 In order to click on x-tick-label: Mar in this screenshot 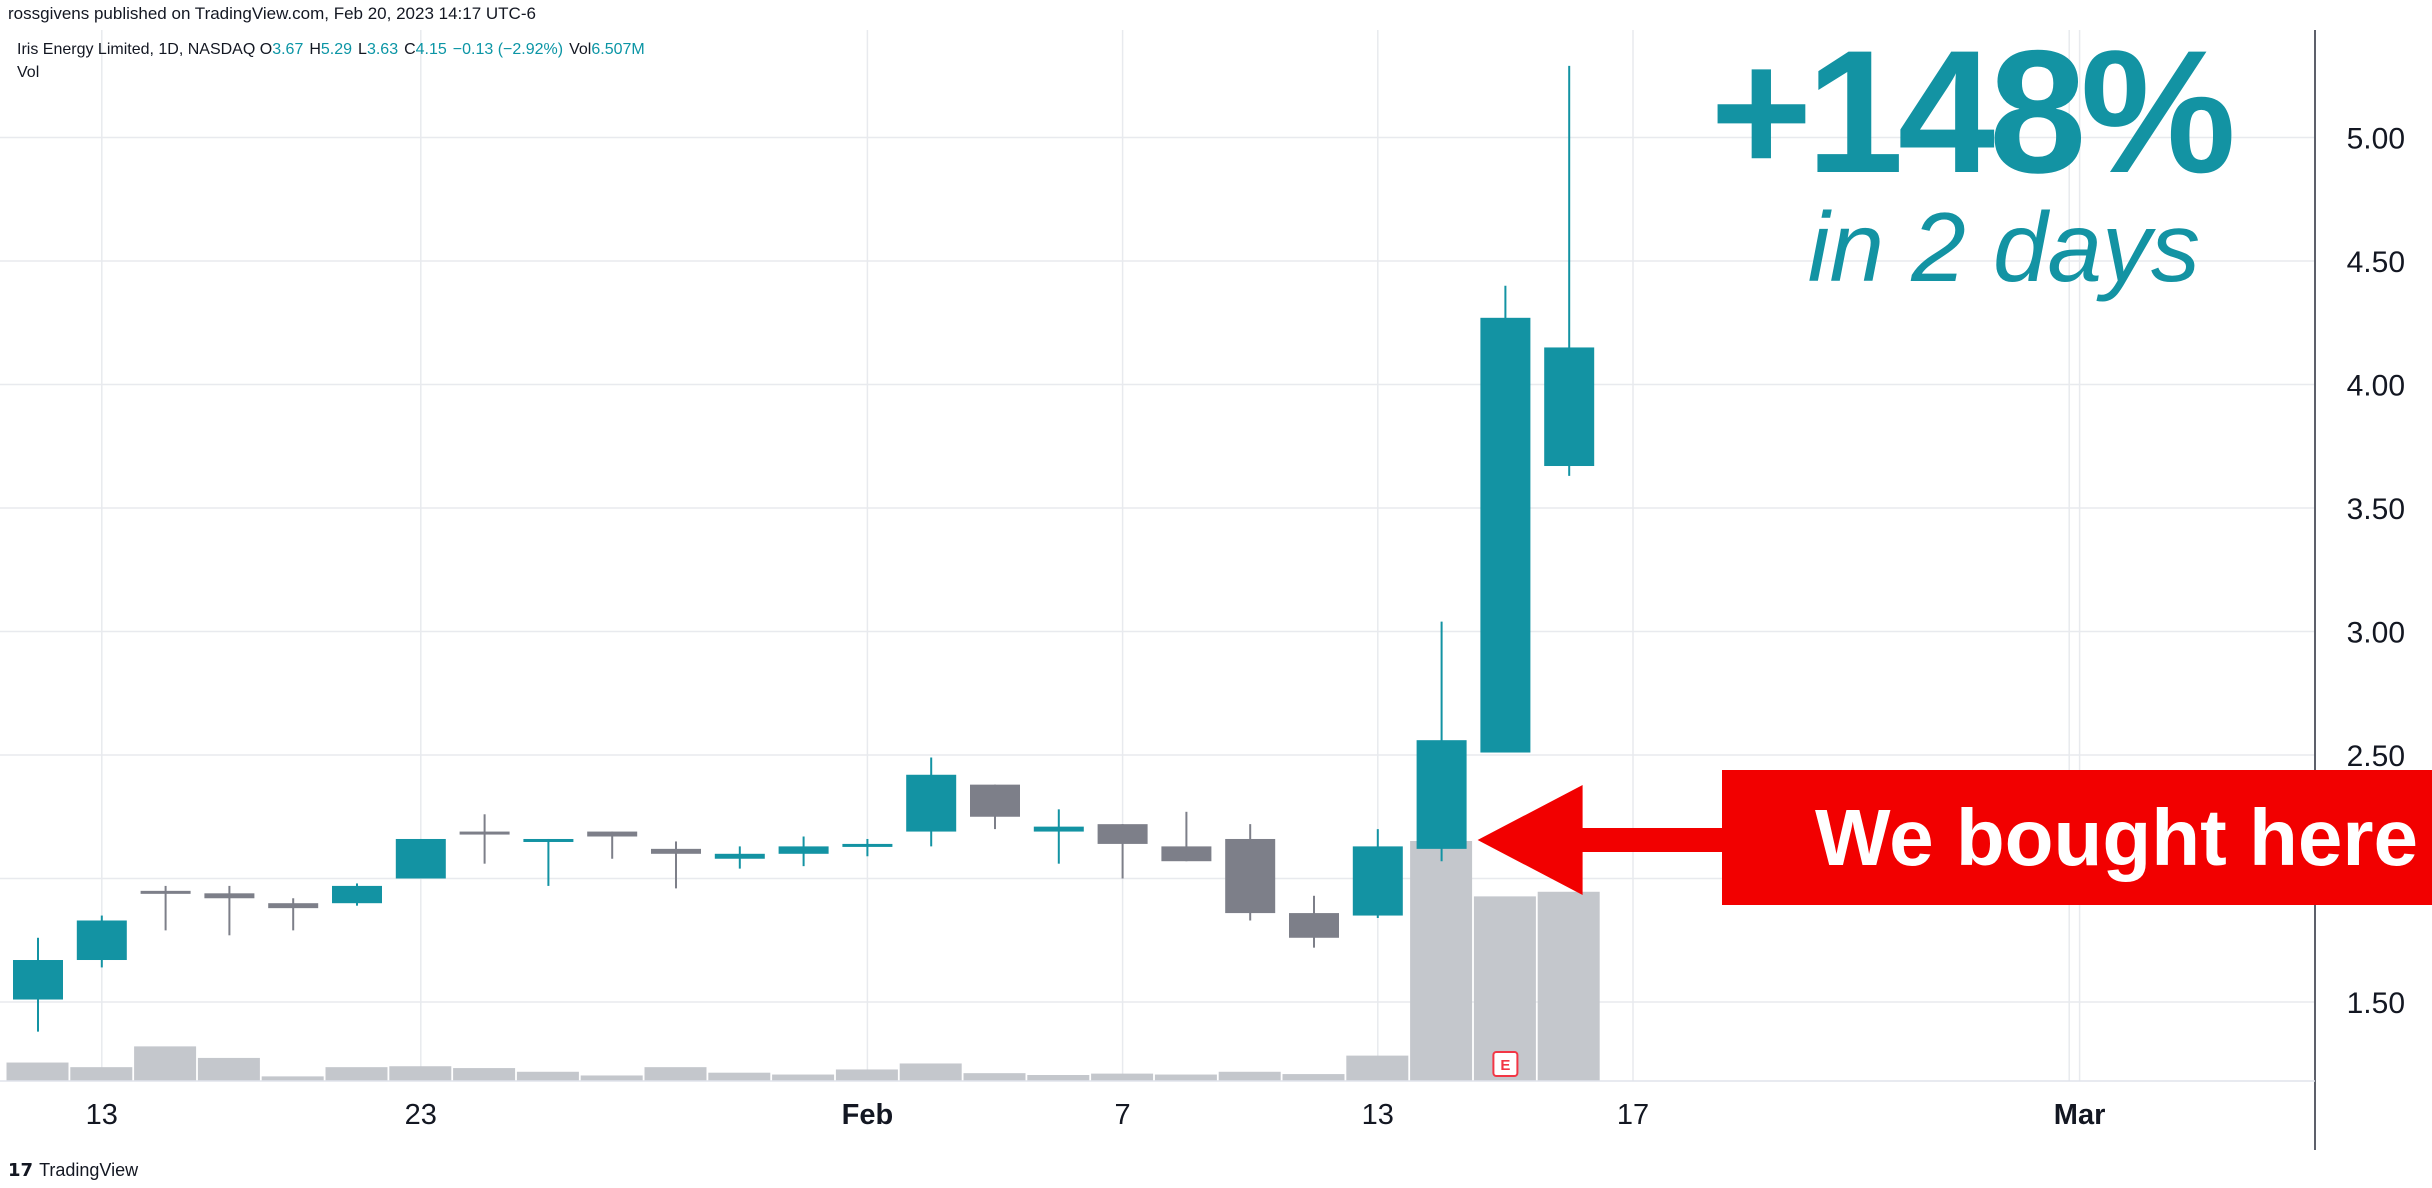, I will do `click(2080, 1115)`.